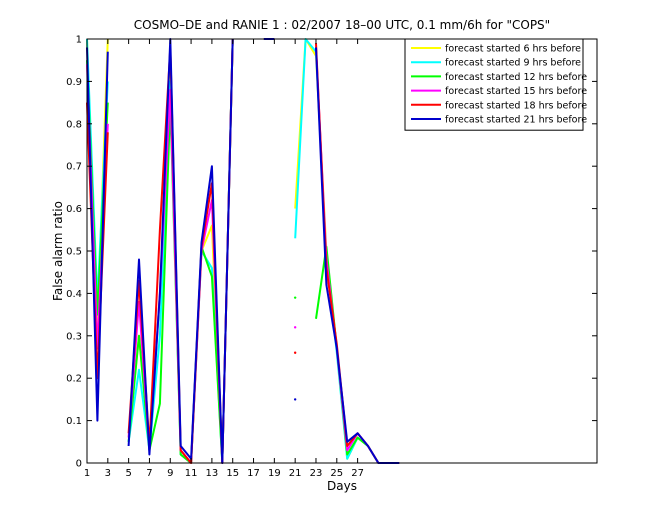 This screenshot has width=660, height=525. What do you see at coordinates (87, 473) in the screenshot?
I see `x-tick-label: 1` at bounding box center [87, 473].